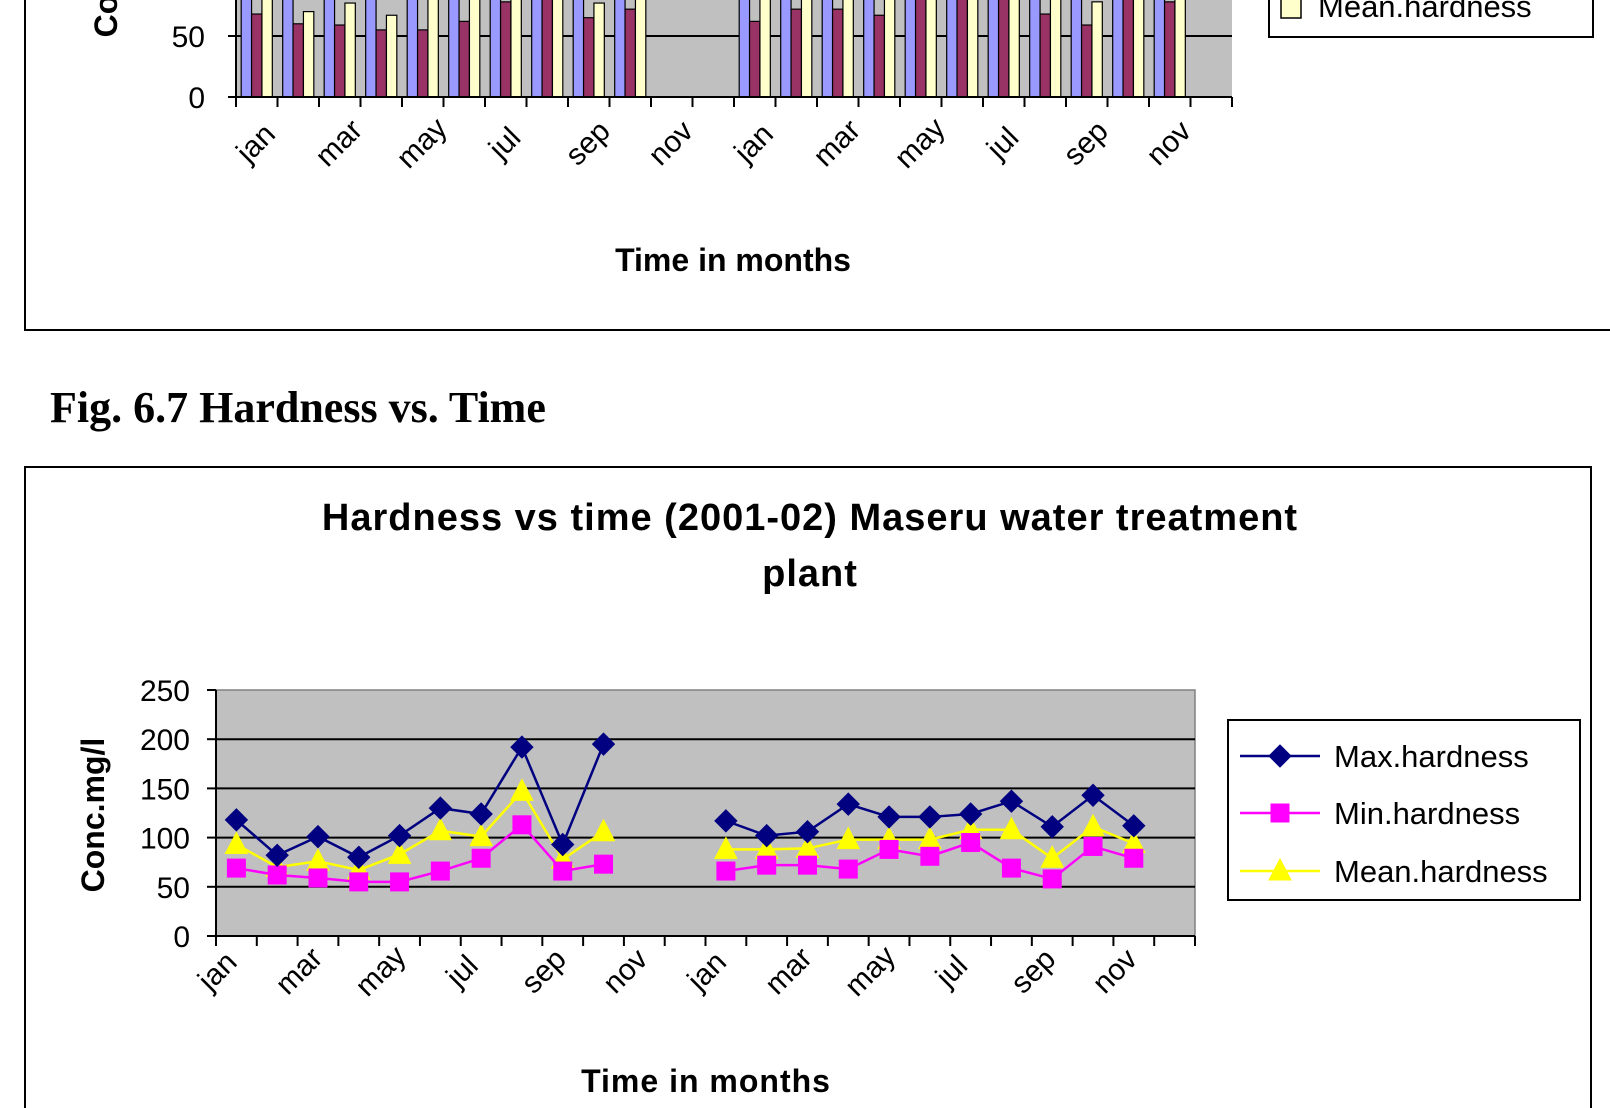 The width and height of the screenshot is (1610, 1108). Describe the element at coordinates (178, 814) in the screenshot. I see `bottom-y-tick-labels: 0 50 100 150 200 250` at that location.